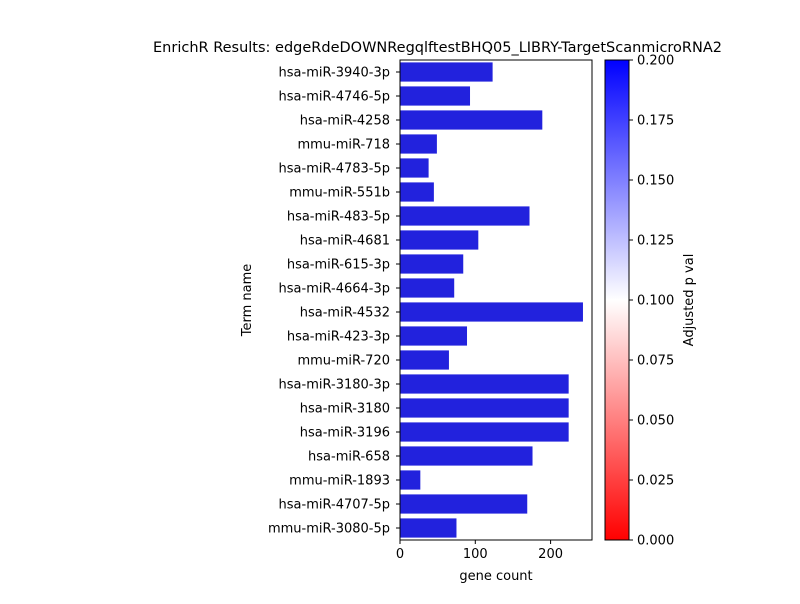 The height and width of the screenshot is (604, 800). Describe the element at coordinates (655, 361) in the screenshot. I see `colorbar-tick-label: 0.075` at that location.